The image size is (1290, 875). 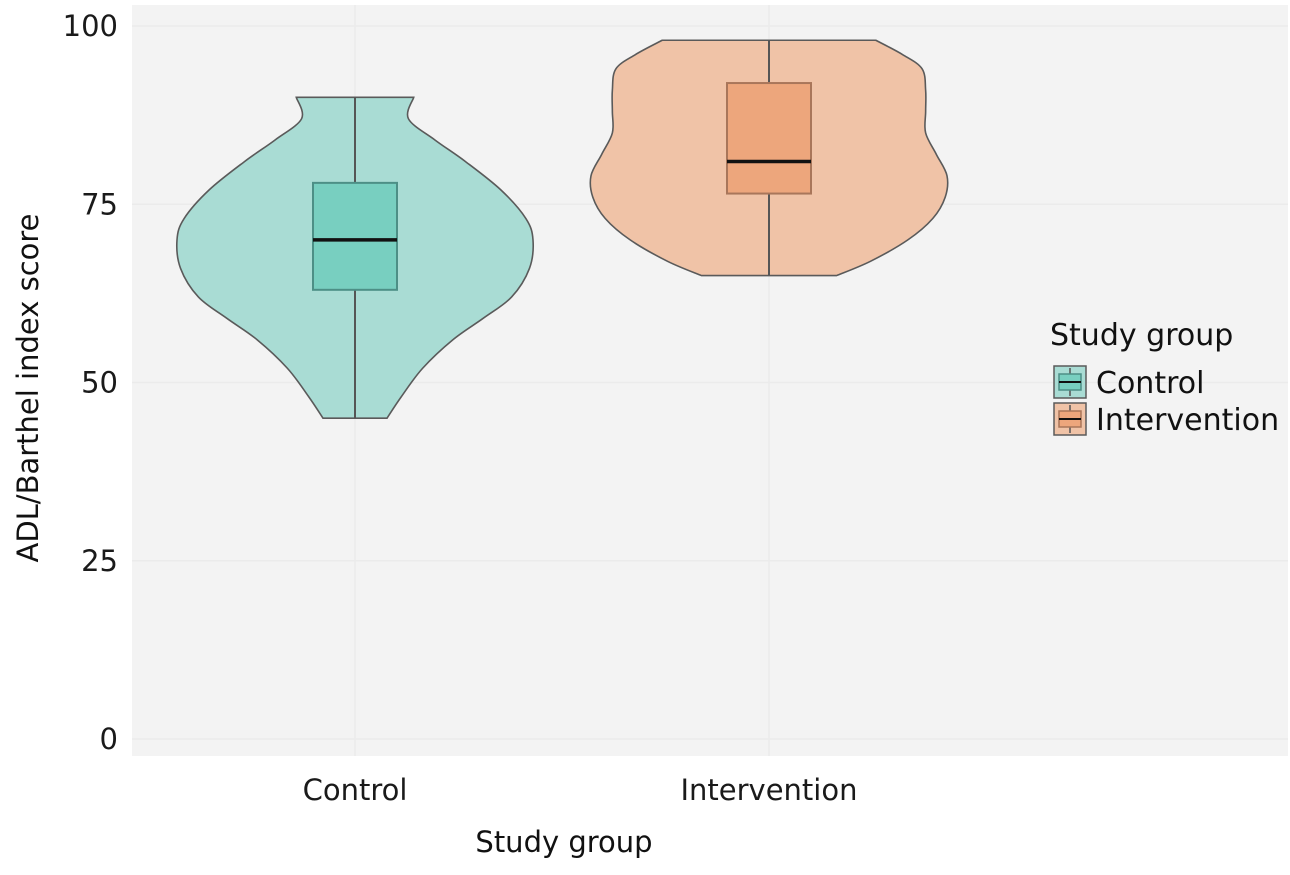 What do you see at coordinates (355, 236) in the screenshot?
I see `box-control` at bounding box center [355, 236].